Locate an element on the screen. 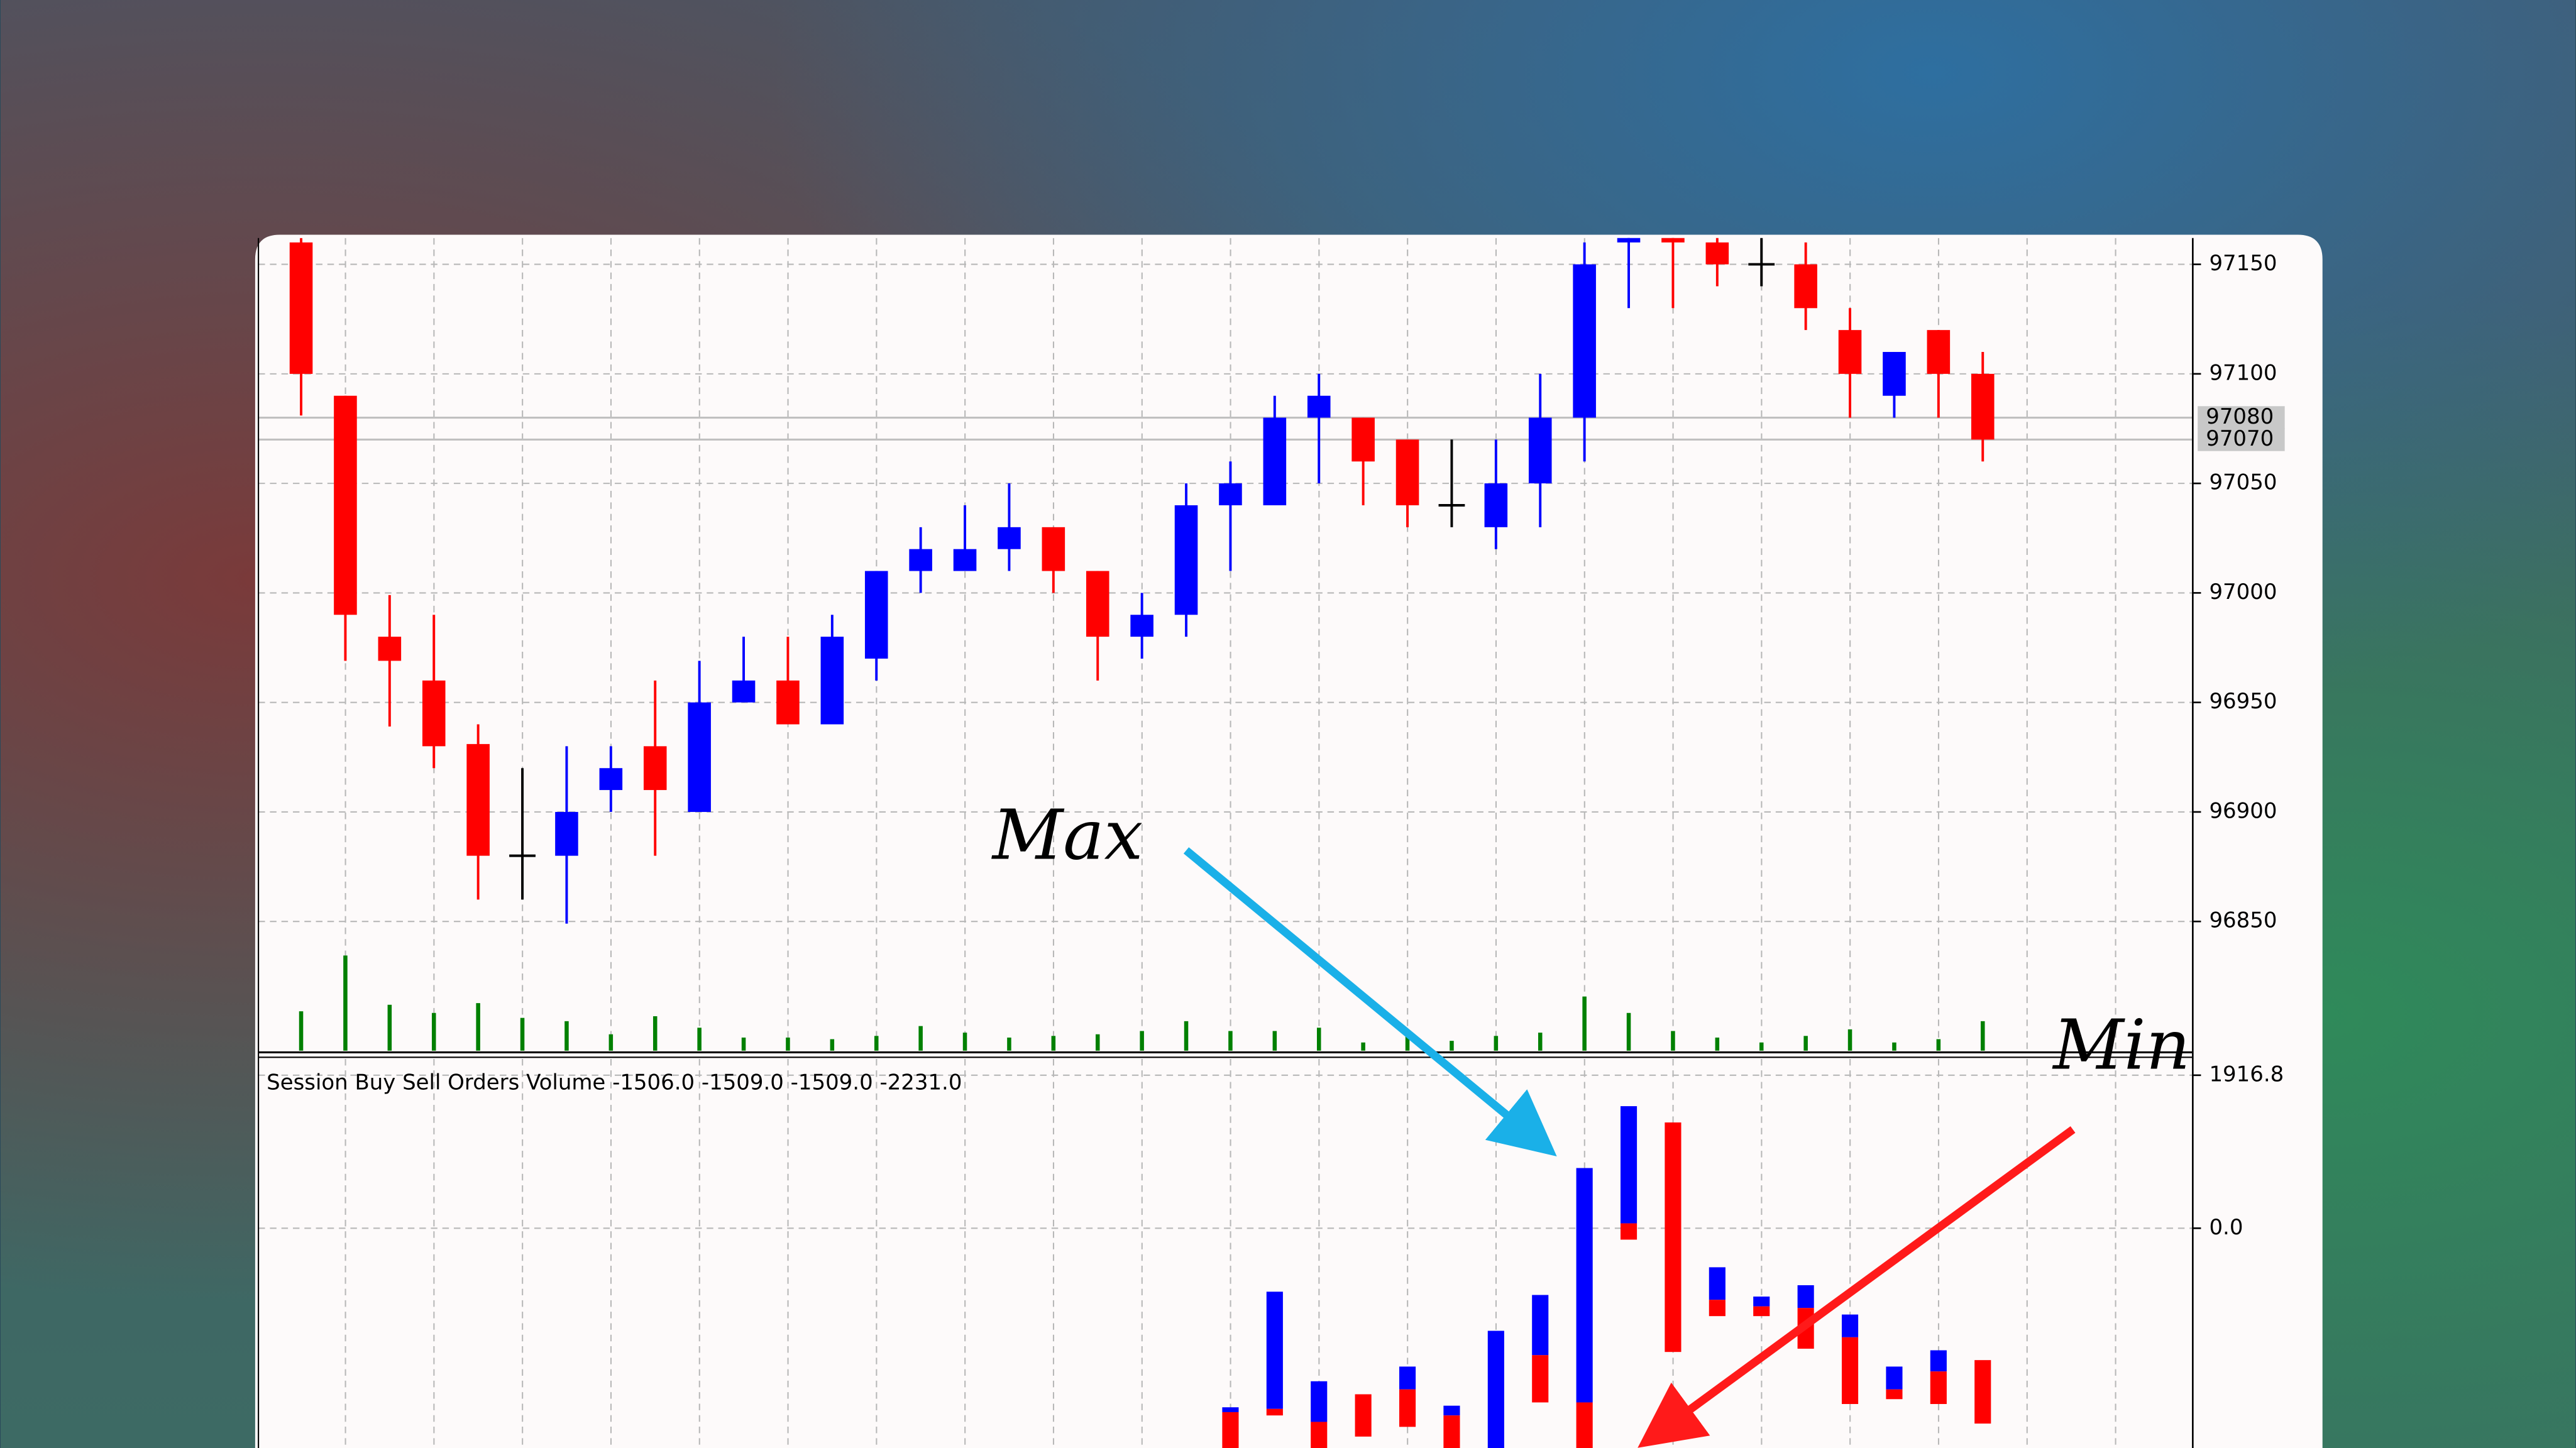 The height and width of the screenshot is (1448, 2576). y-tick-label: 96950 is located at coordinates (2243, 701).